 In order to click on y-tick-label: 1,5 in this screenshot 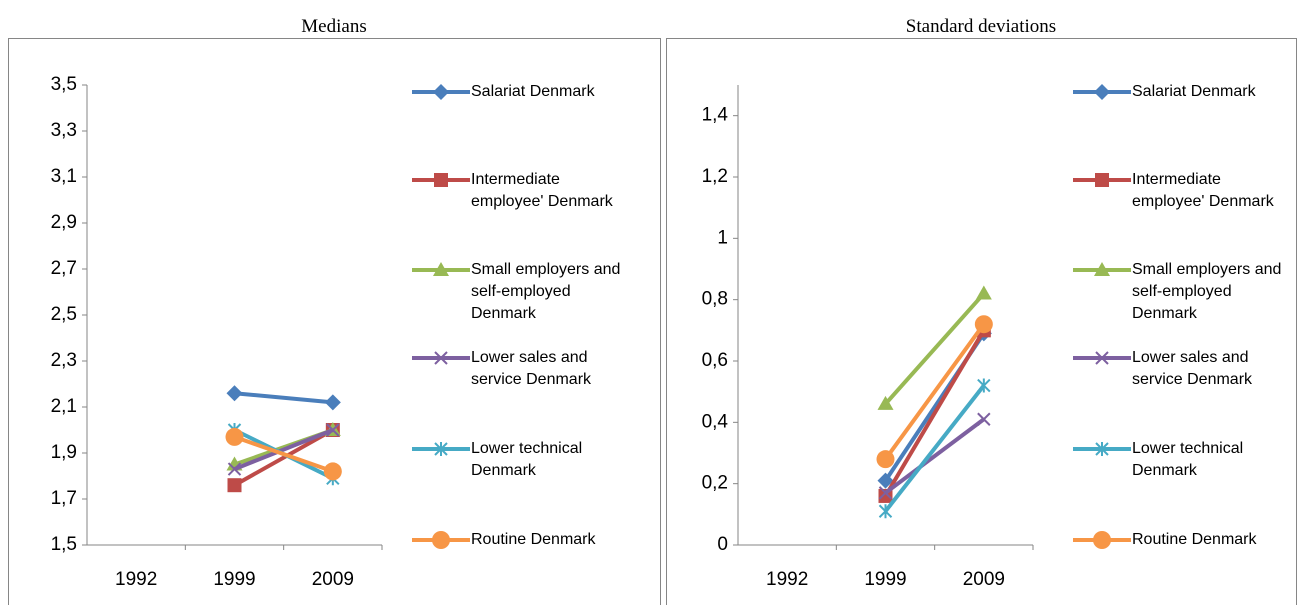, I will do `click(64, 544)`.